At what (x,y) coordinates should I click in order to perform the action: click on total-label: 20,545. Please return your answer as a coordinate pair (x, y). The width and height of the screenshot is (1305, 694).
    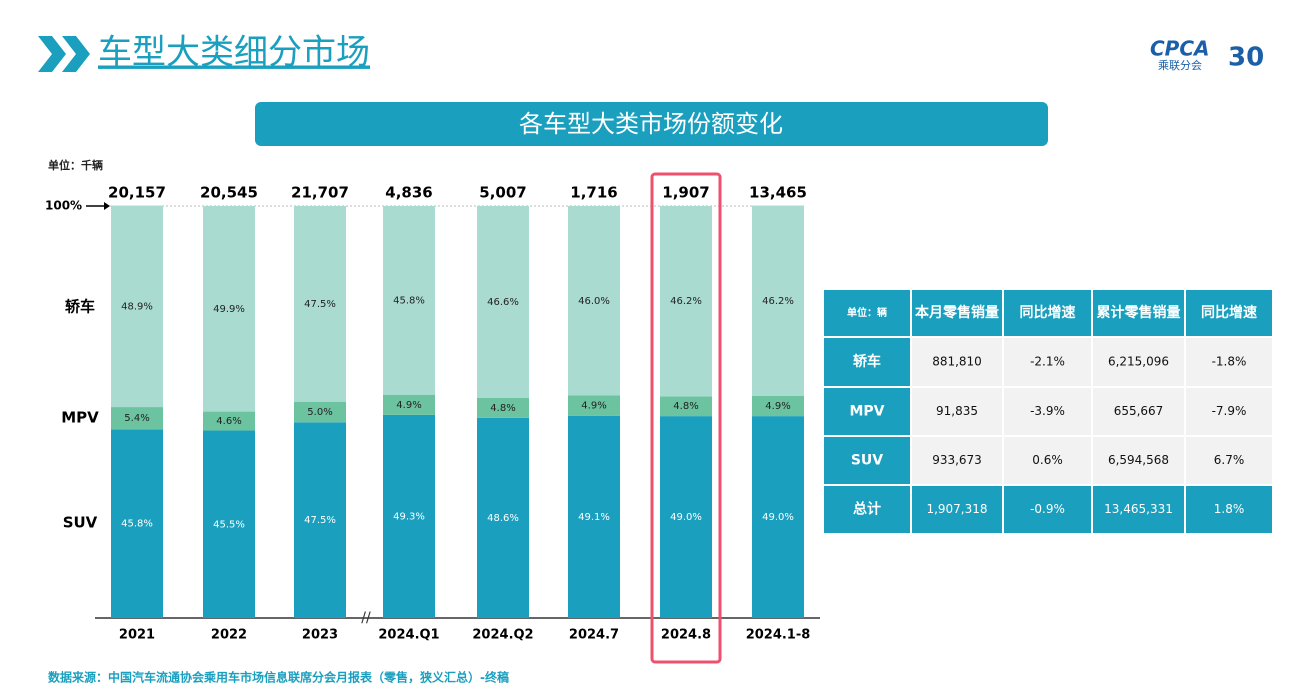
    Looking at the image, I should click on (229, 193).